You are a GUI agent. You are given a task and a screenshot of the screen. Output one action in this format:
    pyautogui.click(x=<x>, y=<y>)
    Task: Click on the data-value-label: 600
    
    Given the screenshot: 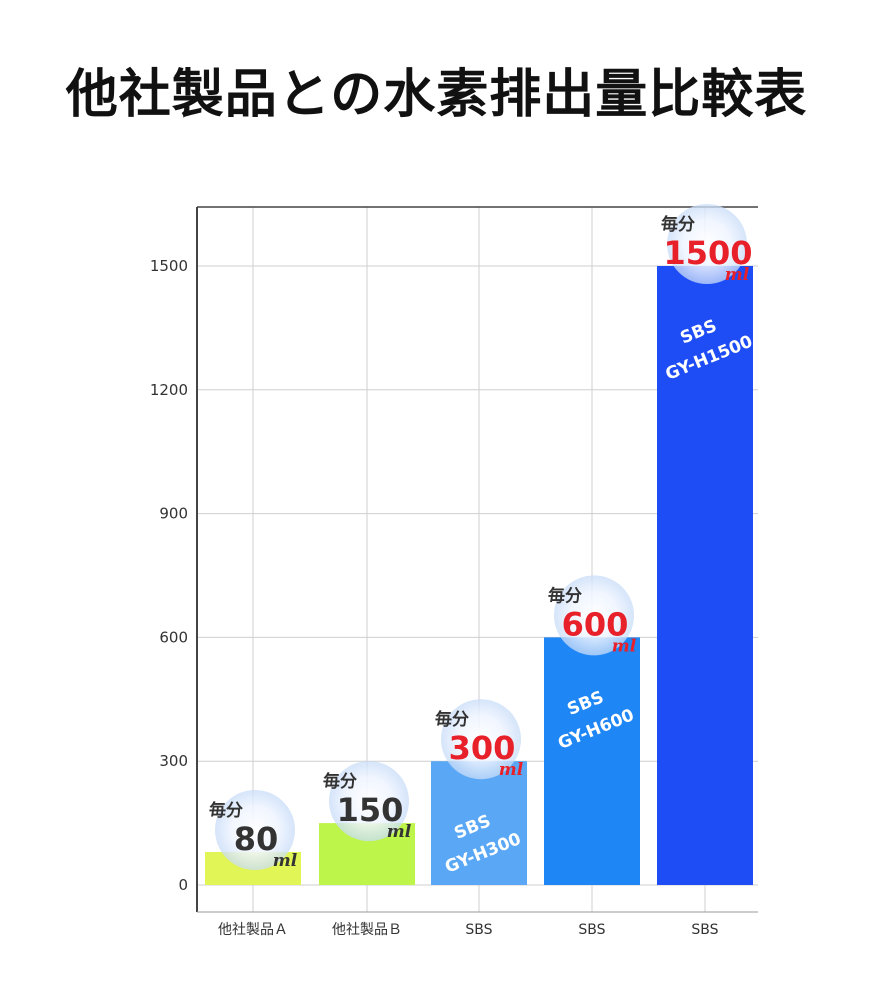 What is the action you would take?
    pyautogui.click(x=595, y=624)
    